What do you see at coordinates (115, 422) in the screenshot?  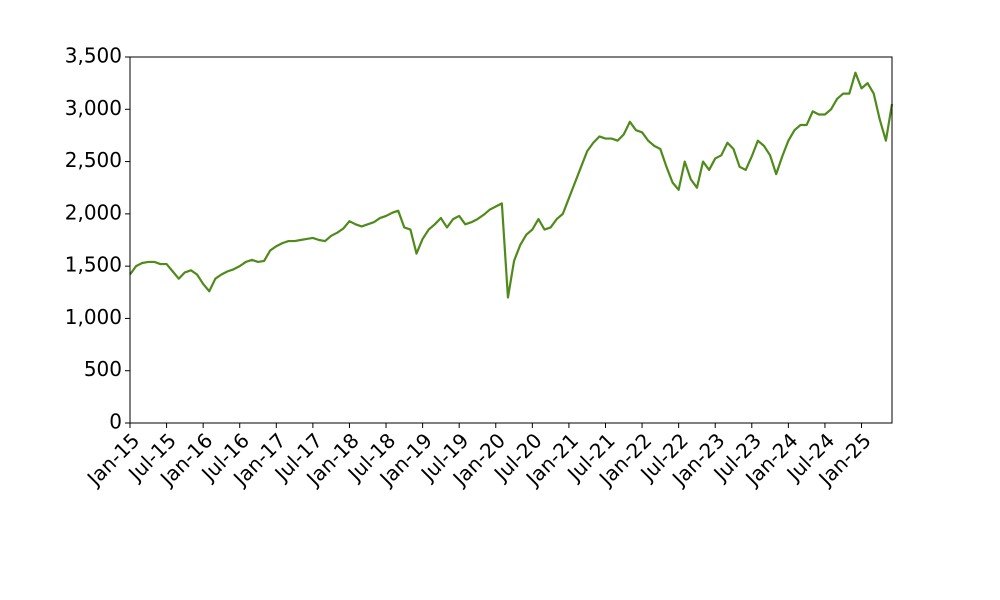 I see `y-tick-label: 0` at bounding box center [115, 422].